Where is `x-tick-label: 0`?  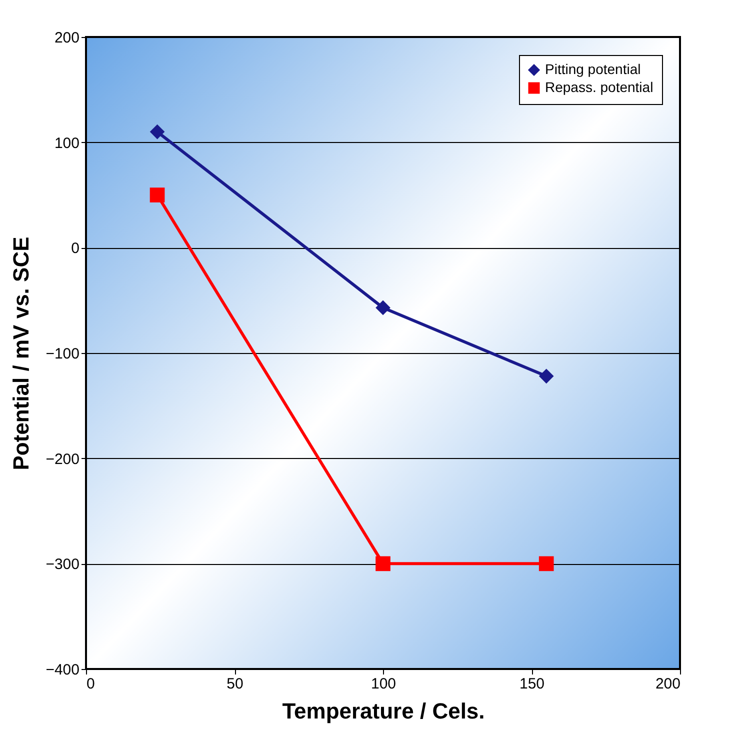
x-tick-label: 0 is located at coordinates (90, 684).